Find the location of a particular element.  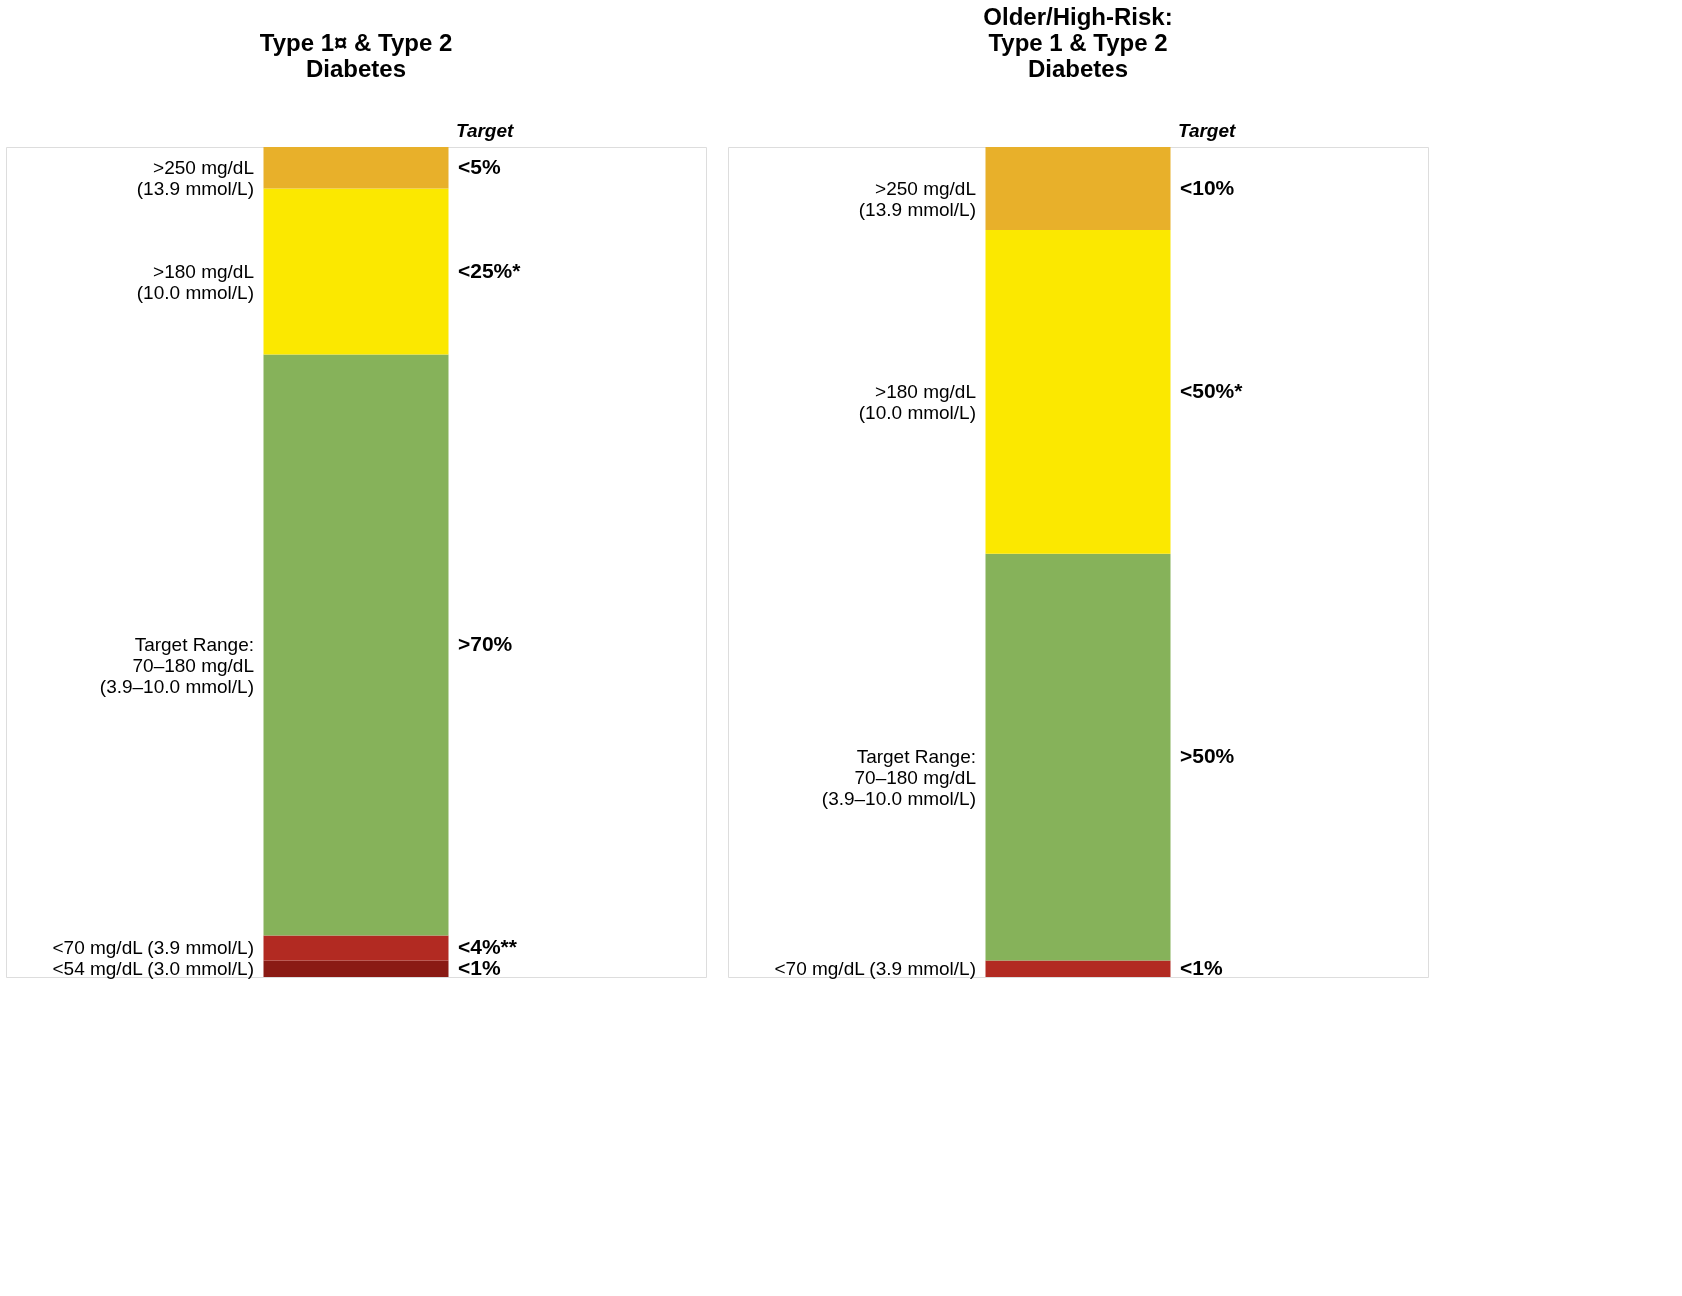

text: <5% is located at coordinates (479, 166).